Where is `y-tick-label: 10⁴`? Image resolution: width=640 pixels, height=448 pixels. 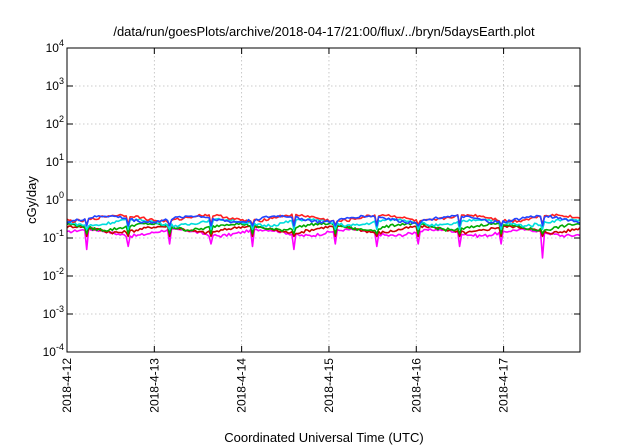
y-tick-label: 10⁴ is located at coordinates (55, 46).